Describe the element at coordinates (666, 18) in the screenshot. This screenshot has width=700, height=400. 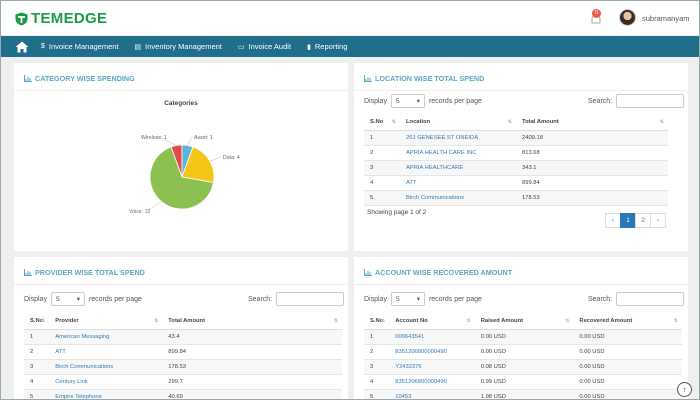
I see `username: subramanyam` at that location.